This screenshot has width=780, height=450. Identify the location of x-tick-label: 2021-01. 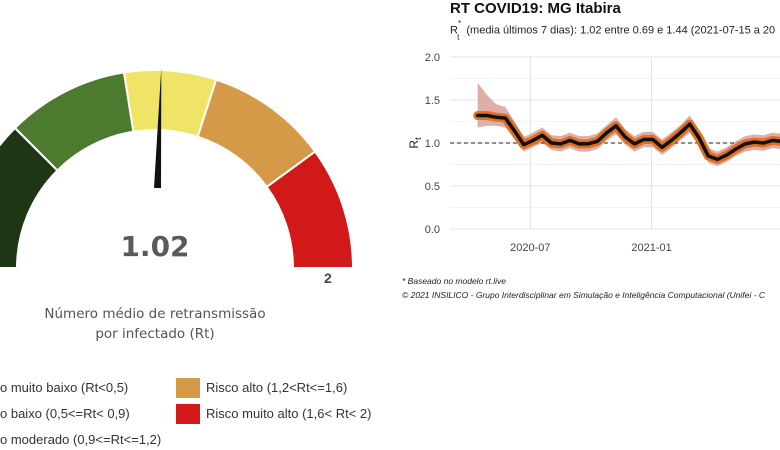
(651, 248).